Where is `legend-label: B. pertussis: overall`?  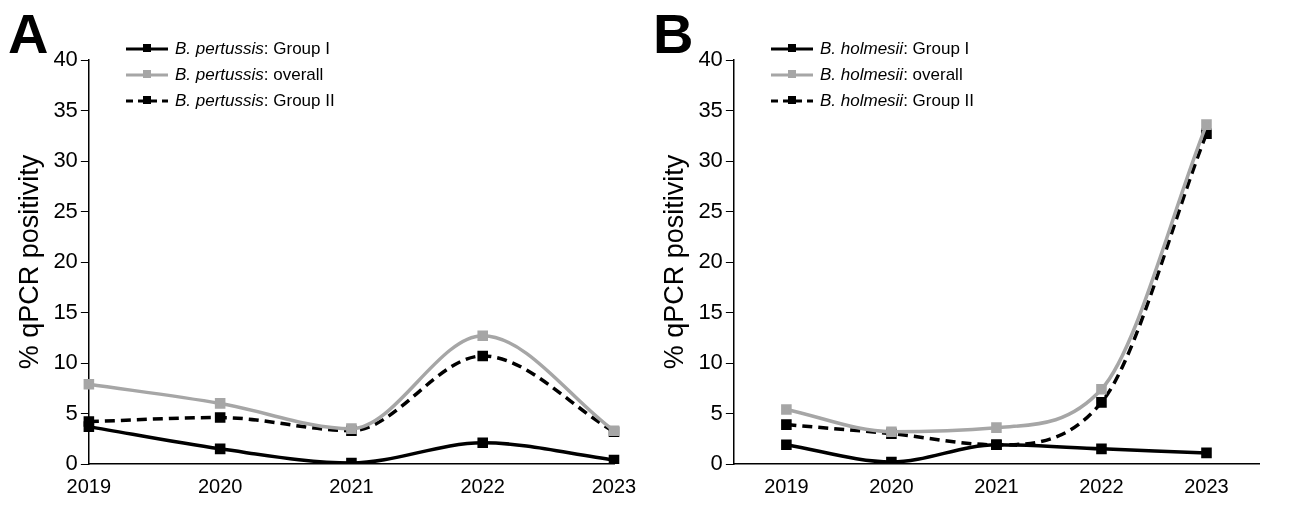
legend-label: B. pertussis: overall is located at coordinates (249, 75).